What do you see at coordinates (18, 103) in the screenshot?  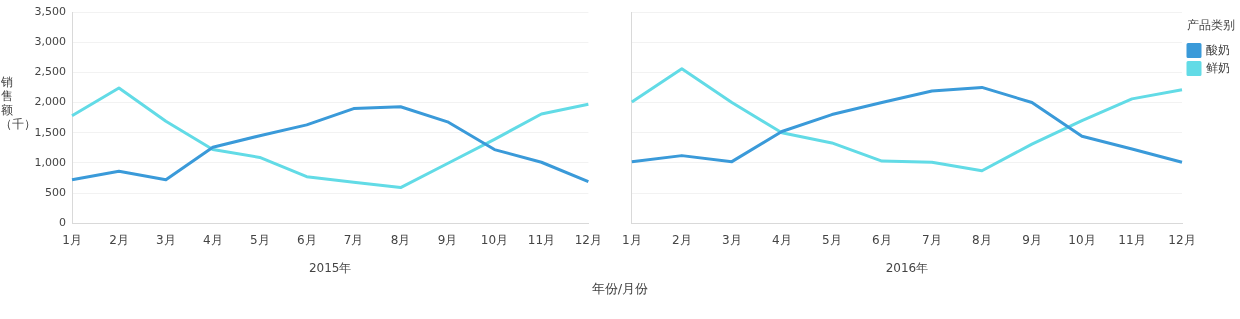 I see `y-axis-title: 销售额（千）` at bounding box center [18, 103].